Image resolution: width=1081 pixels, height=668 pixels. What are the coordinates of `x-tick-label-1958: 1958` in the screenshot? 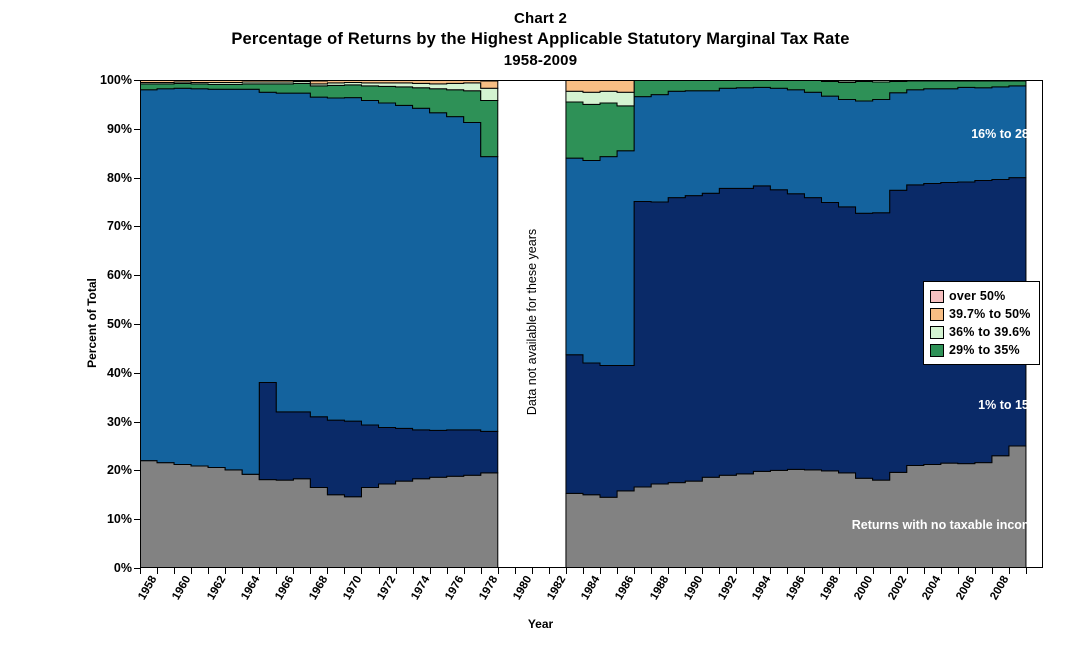 It's located at (148, 588).